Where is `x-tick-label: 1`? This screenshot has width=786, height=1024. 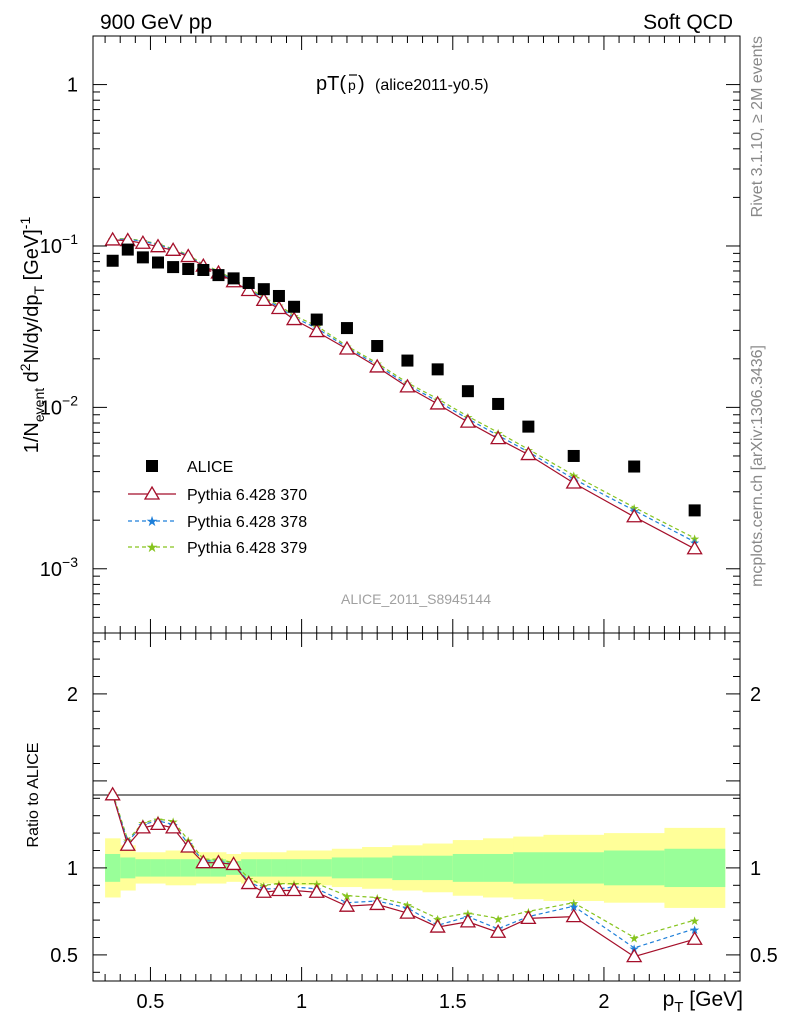
x-tick-label: 1 is located at coordinates (301, 1002).